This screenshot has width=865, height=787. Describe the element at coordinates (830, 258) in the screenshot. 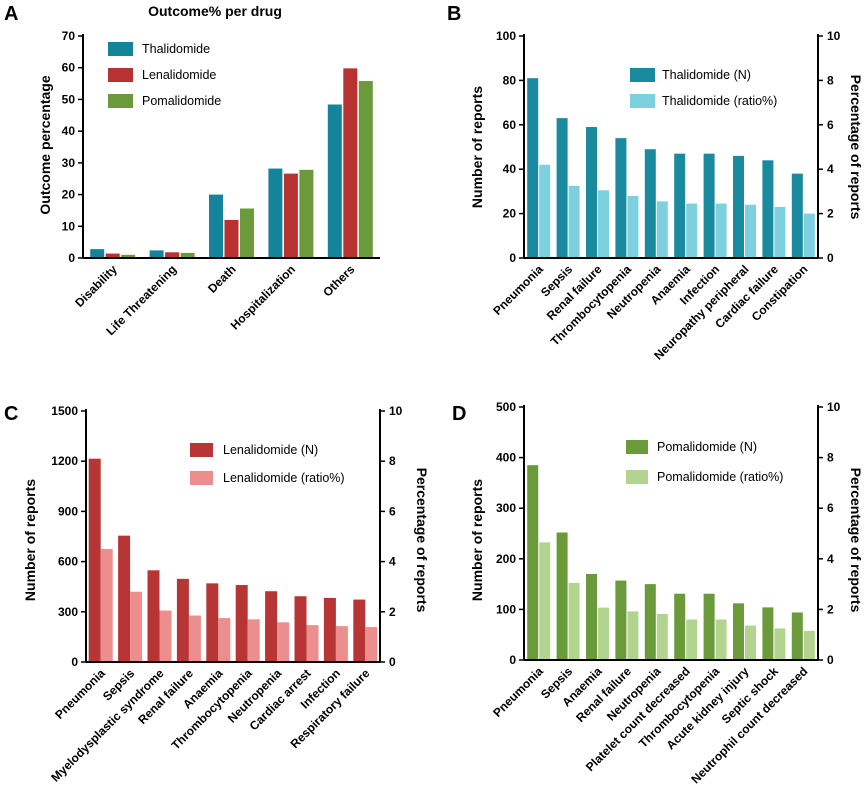

I see `y2-tick-label-b: 0` at that location.